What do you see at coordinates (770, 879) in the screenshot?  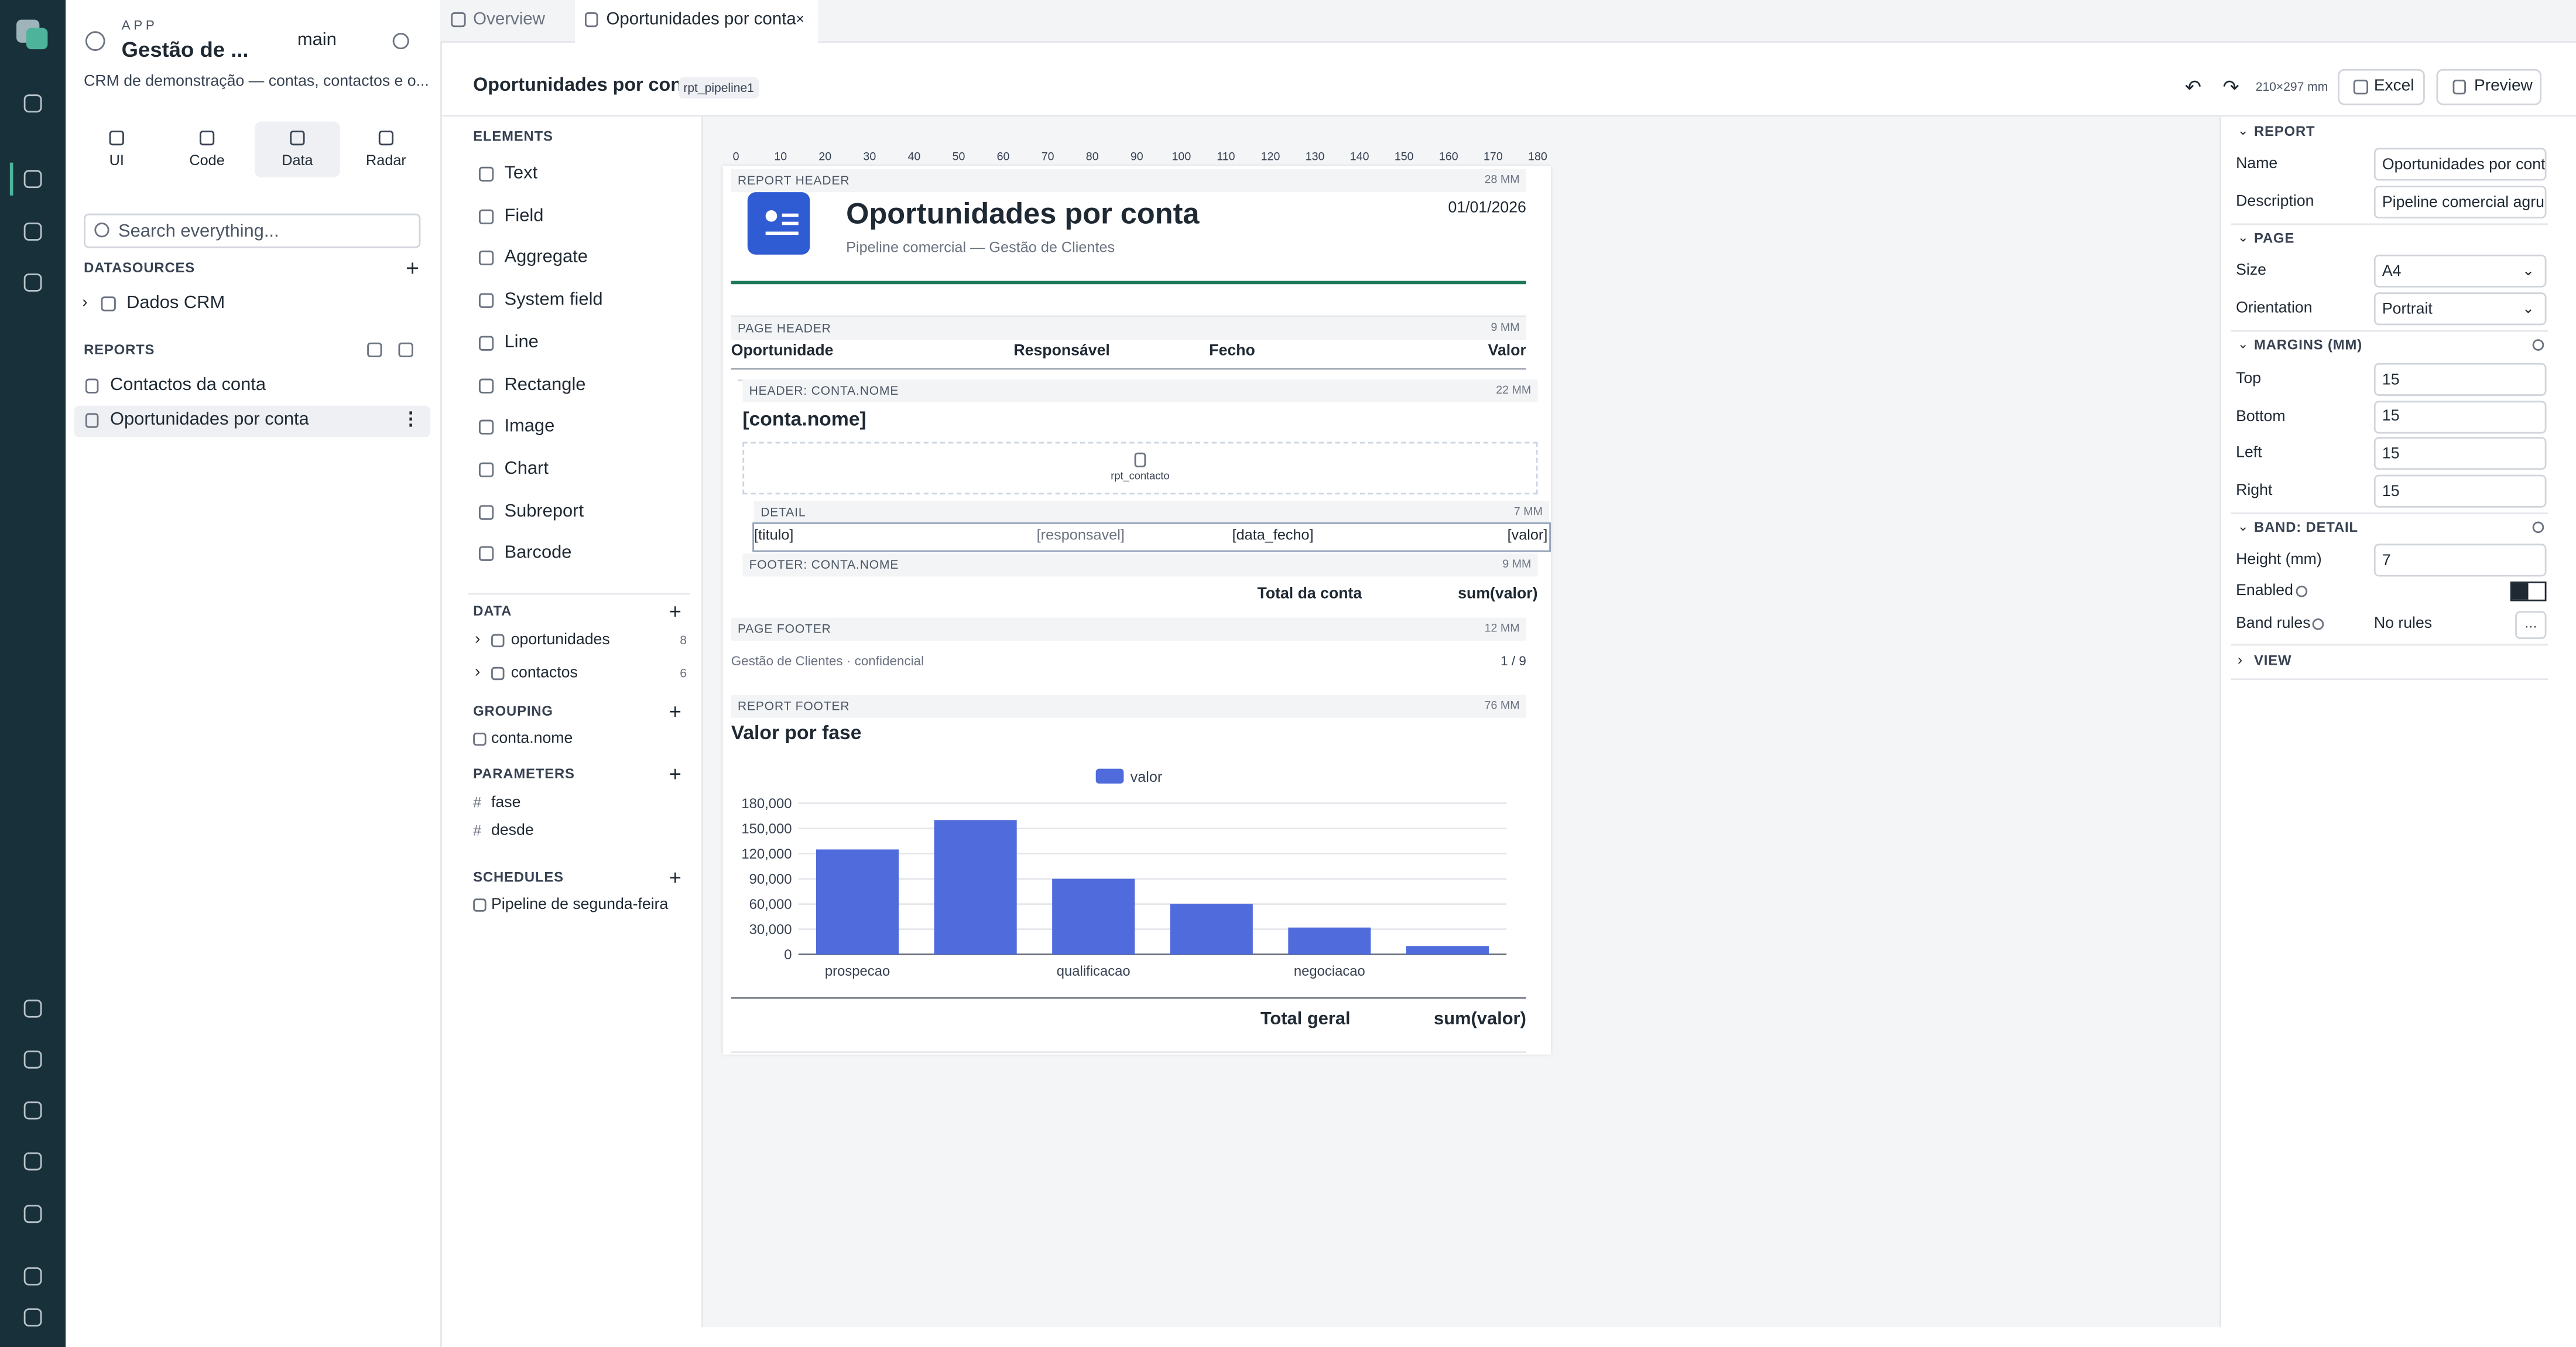 I see `y-tick-label: 90,000` at bounding box center [770, 879].